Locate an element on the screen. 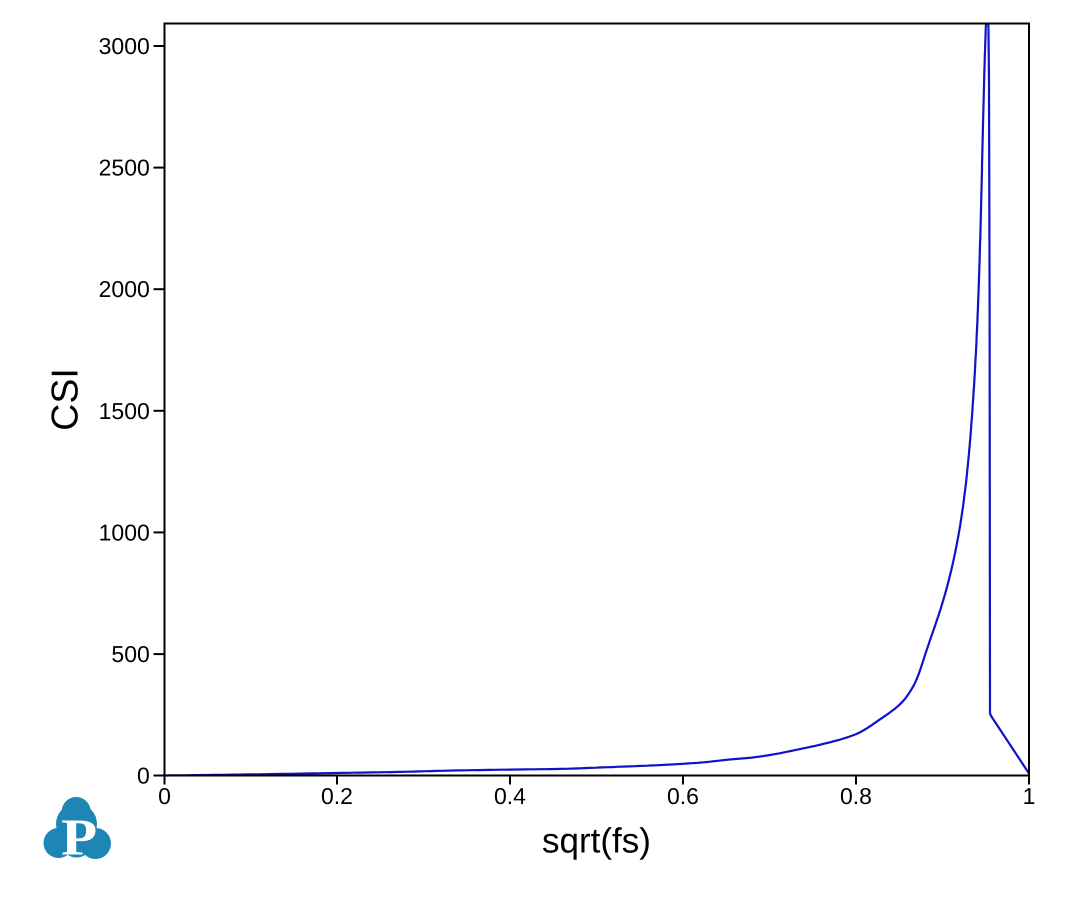  svg-text: 500 is located at coordinates (130, 654).